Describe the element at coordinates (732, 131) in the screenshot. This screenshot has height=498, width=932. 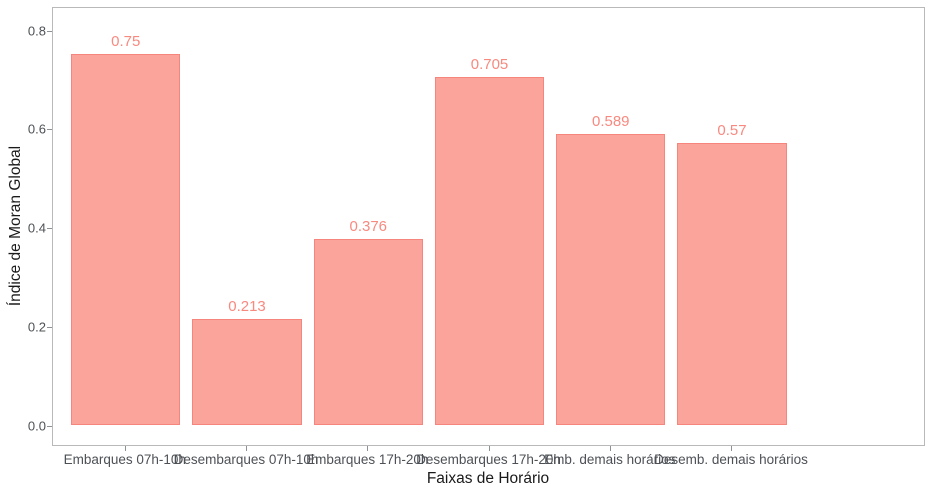
I see `bar-value-label: 0.57` at that location.